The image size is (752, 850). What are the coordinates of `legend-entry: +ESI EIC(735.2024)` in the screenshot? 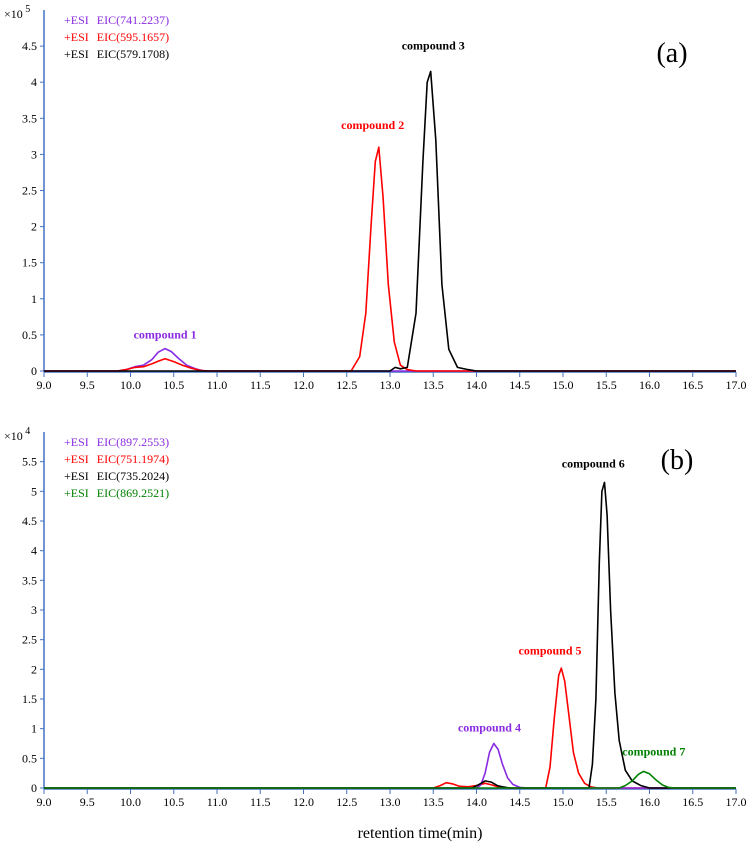 It's located at (116, 476).